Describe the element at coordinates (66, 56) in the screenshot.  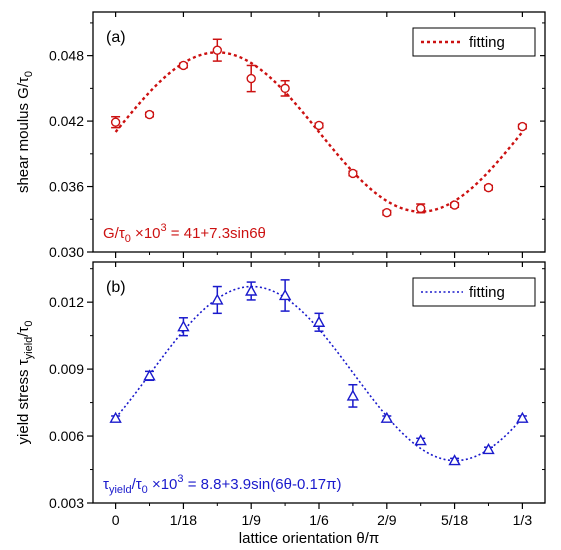
I see `y-tick-label: 0.048` at that location.